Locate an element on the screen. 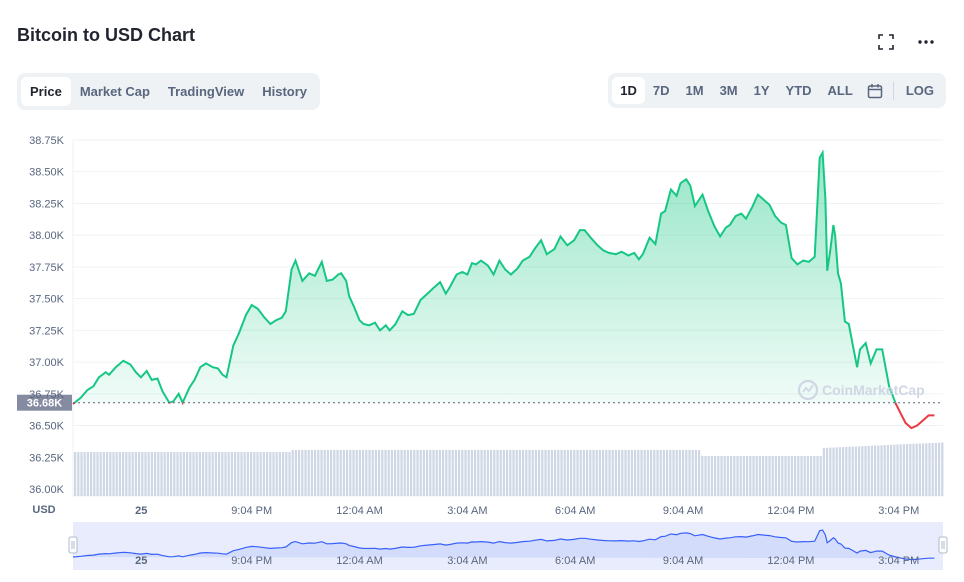 This screenshot has width=964, height=582. fullscreen-icon is located at coordinates (886, 42).